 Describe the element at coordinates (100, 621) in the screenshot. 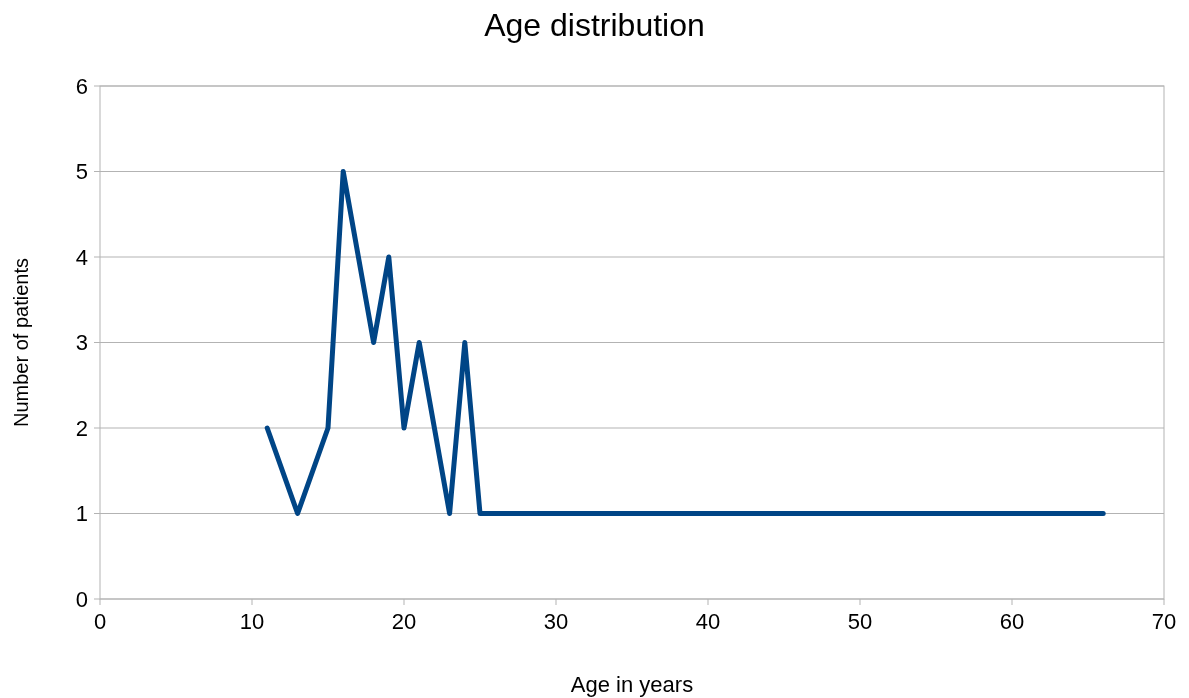

I see `x-tick-label: 0` at that location.